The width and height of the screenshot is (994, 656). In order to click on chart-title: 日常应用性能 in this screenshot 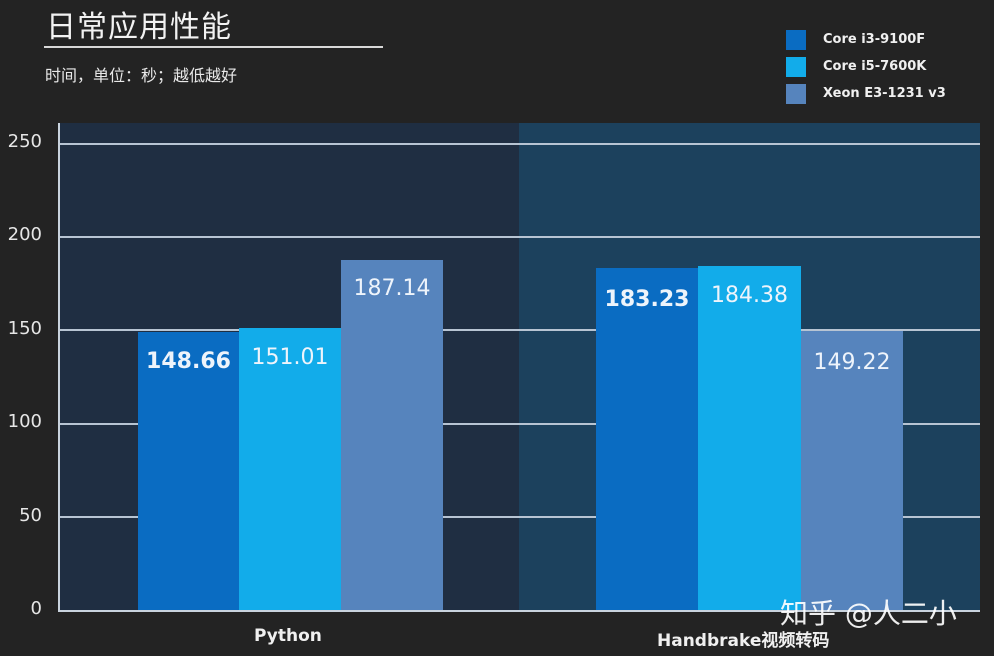, I will do `click(139, 27)`.